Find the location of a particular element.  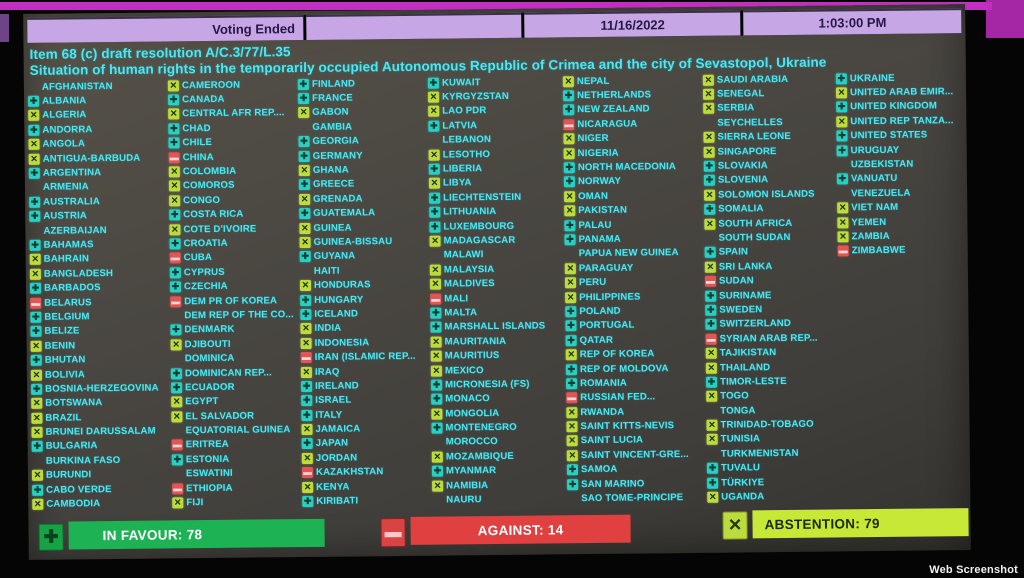

country-row: ✕ JORDAN is located at coordinates (366, 458).